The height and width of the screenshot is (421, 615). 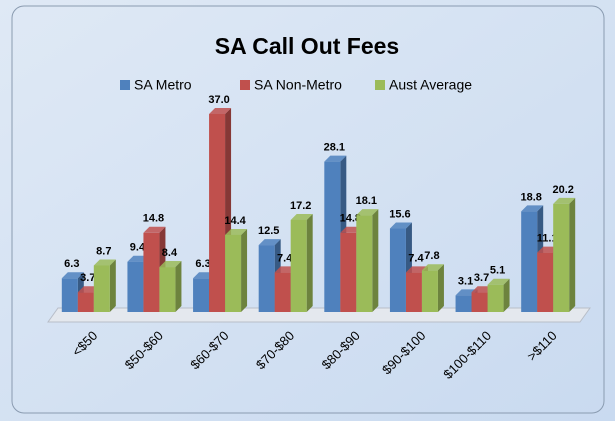 I want to click on value-label: 37.0, so click(x=218, y=100).